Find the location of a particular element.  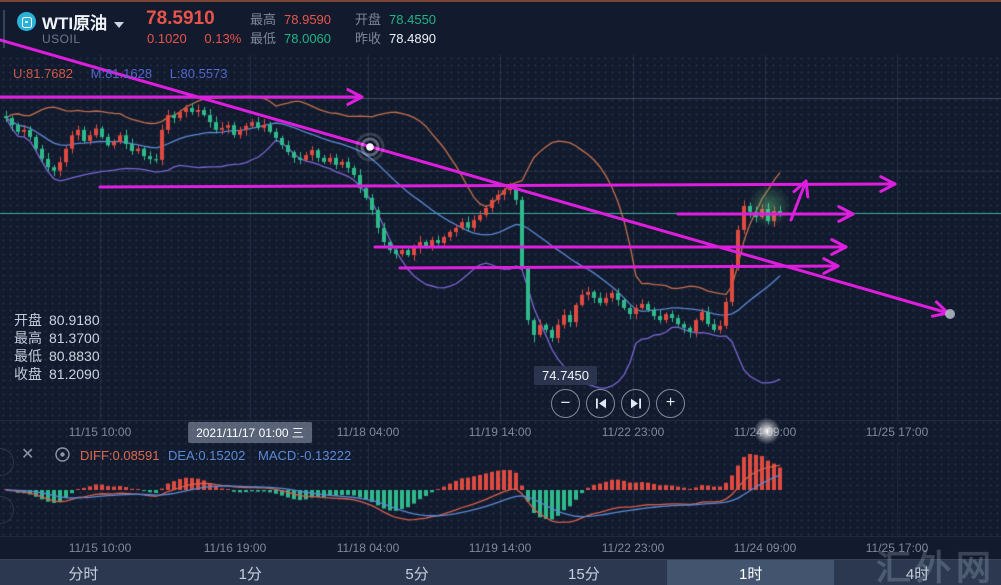

header-stat: 最低 78.0060 is located at coordinates (290, 37).